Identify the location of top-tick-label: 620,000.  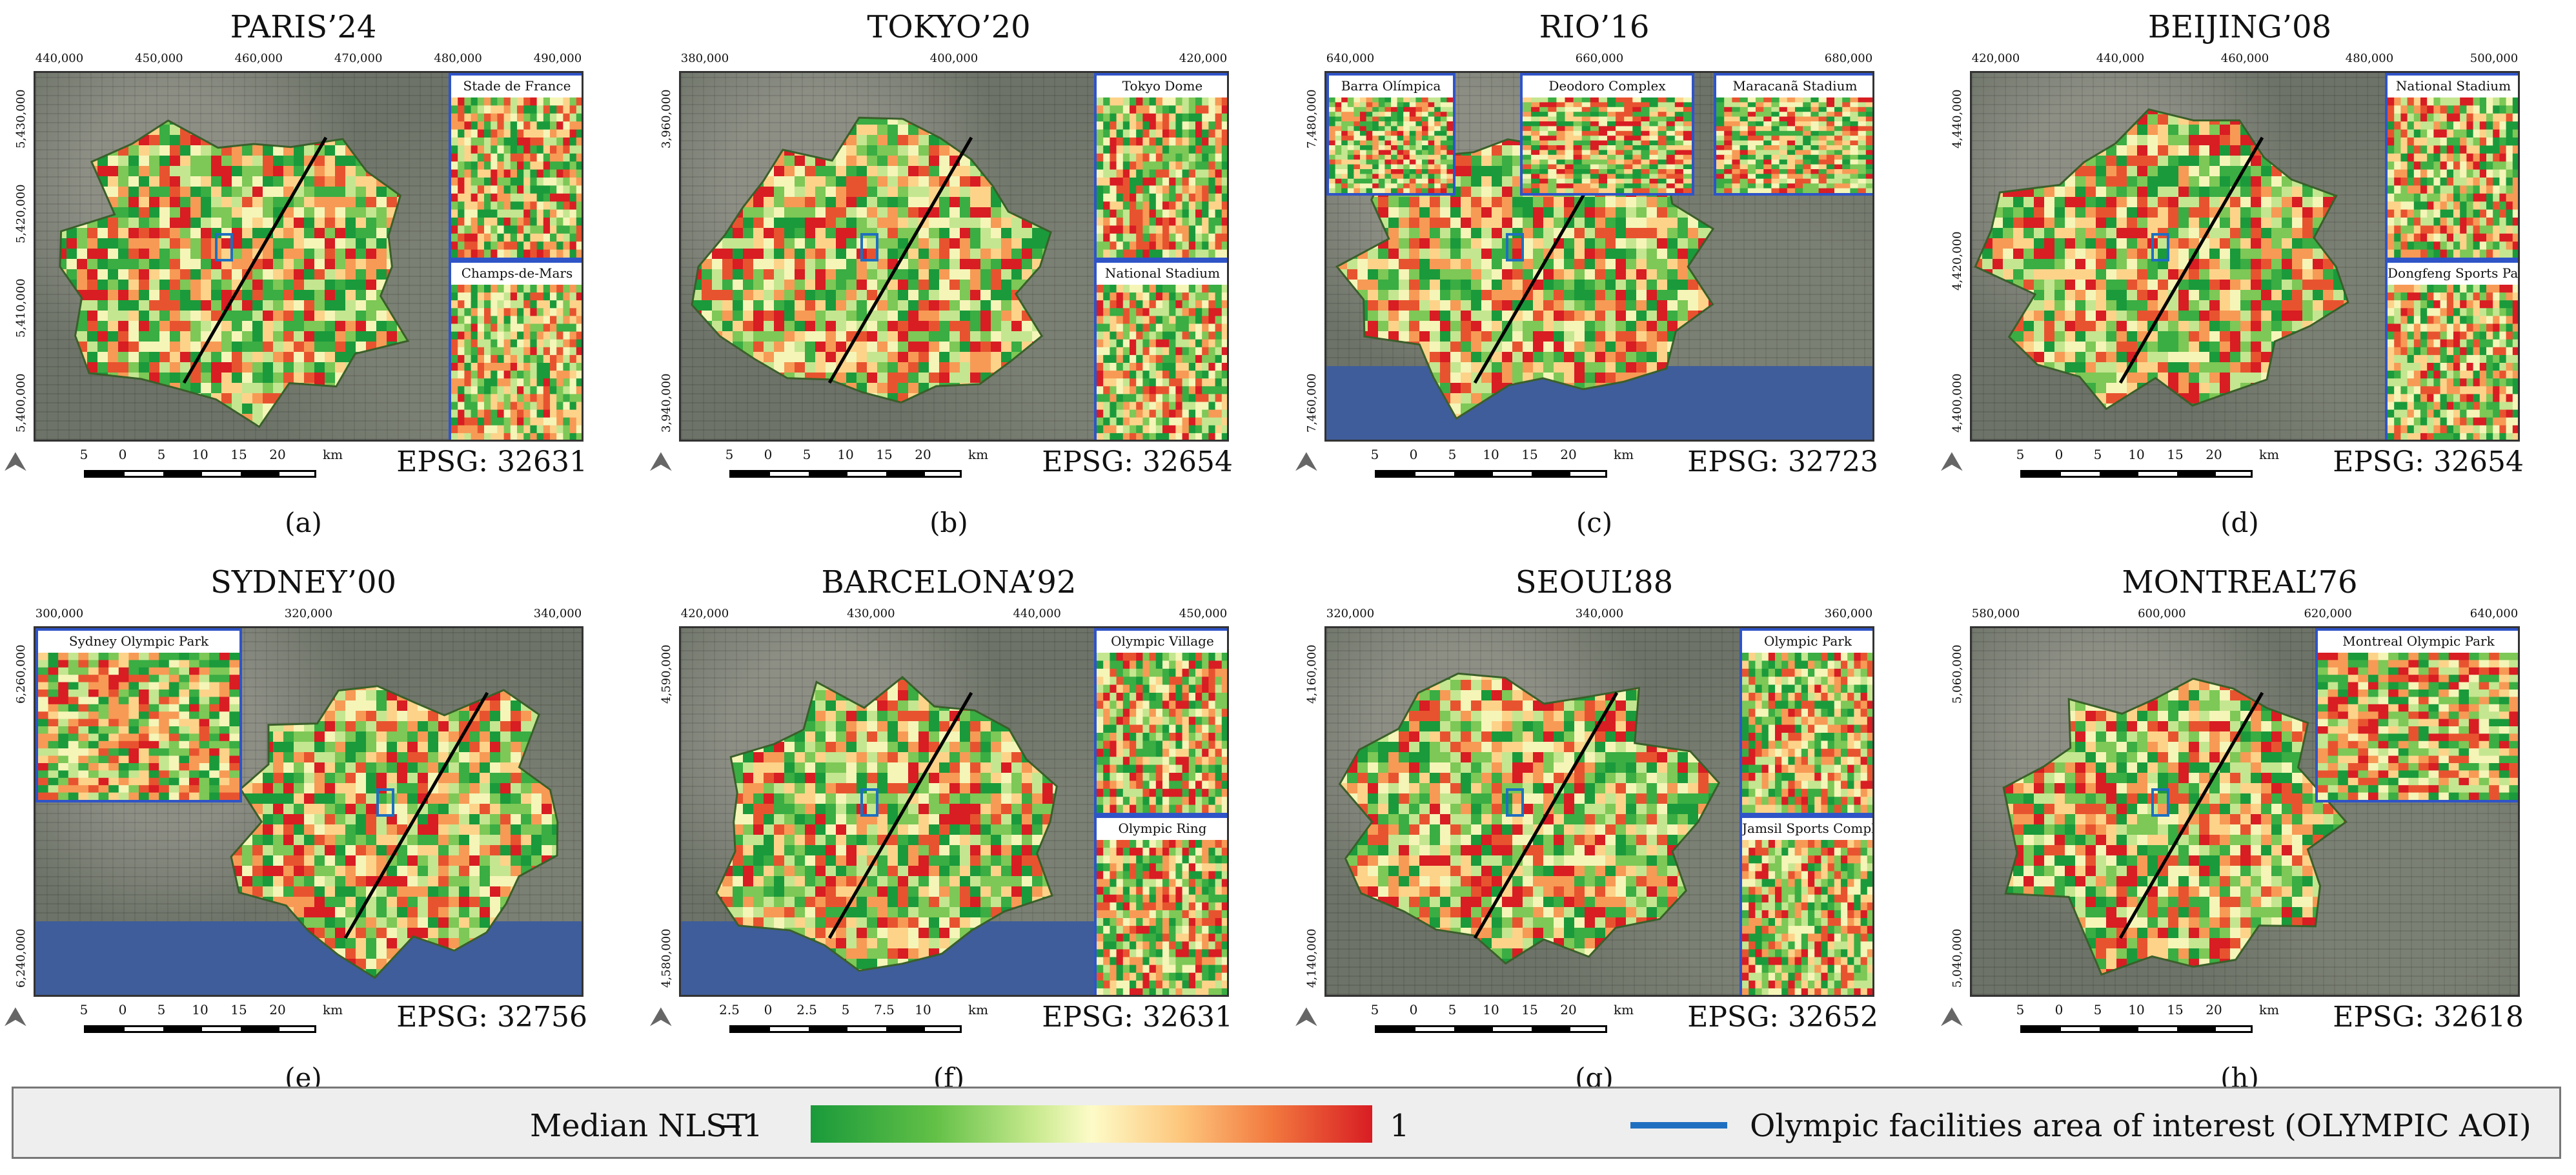
(2327, 614).